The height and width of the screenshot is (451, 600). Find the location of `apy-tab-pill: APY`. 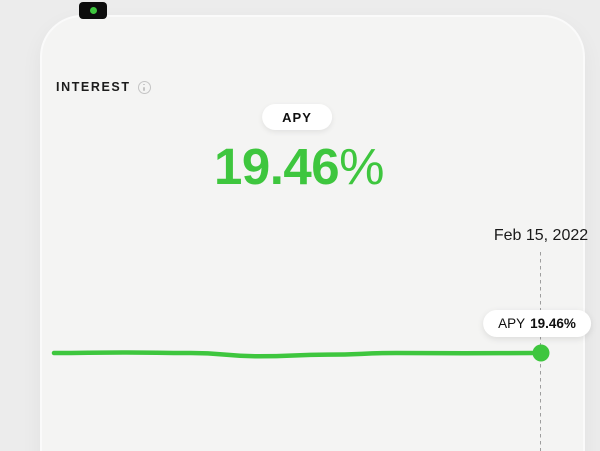

apy-tab-pill: APY is located at coordinates (297, 117).